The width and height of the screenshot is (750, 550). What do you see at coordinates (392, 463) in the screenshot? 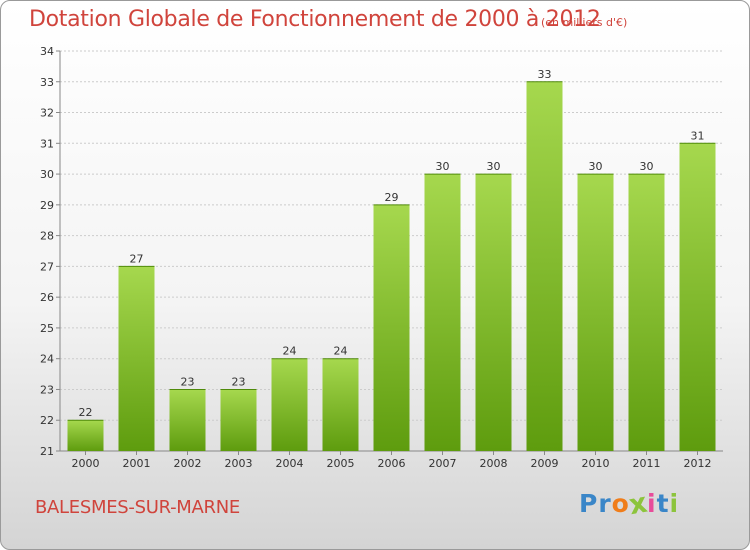
I see `x-tick-label: 2006` at bounding box center [392, 463].